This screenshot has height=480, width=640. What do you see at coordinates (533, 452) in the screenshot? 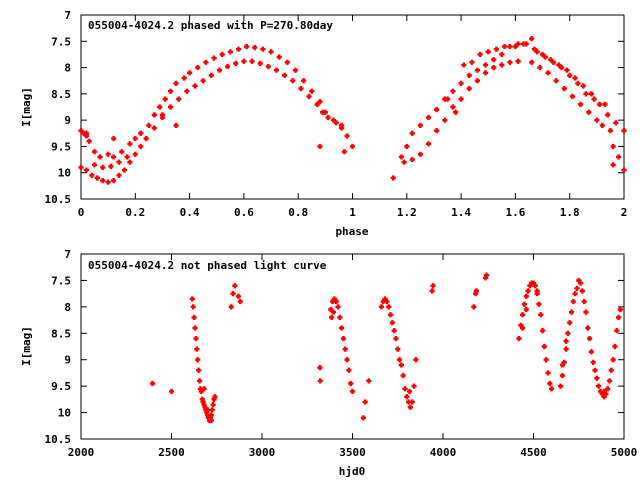
I see `x-tick-label: 4500` at bounding box center [533, 452].